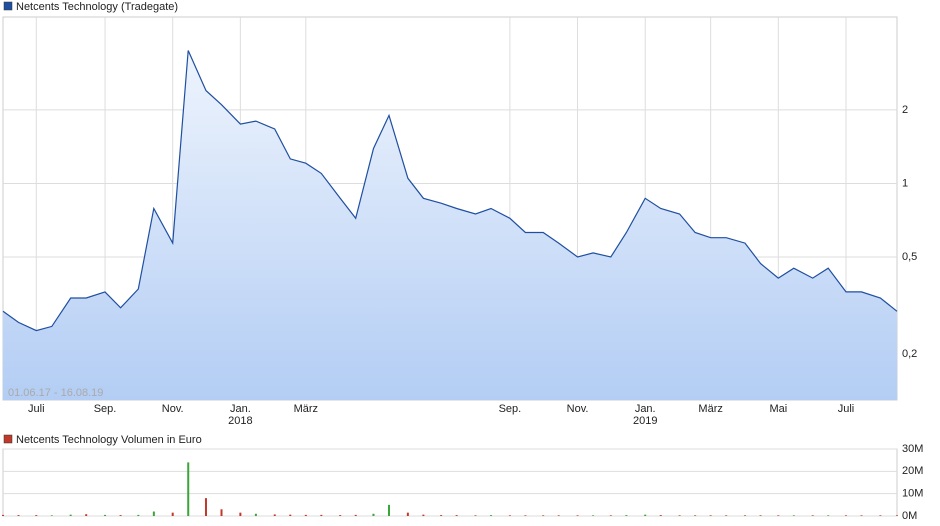 The image size is (940, 526). I want to click on y-tick-label: 0,5, so click(909, 257).